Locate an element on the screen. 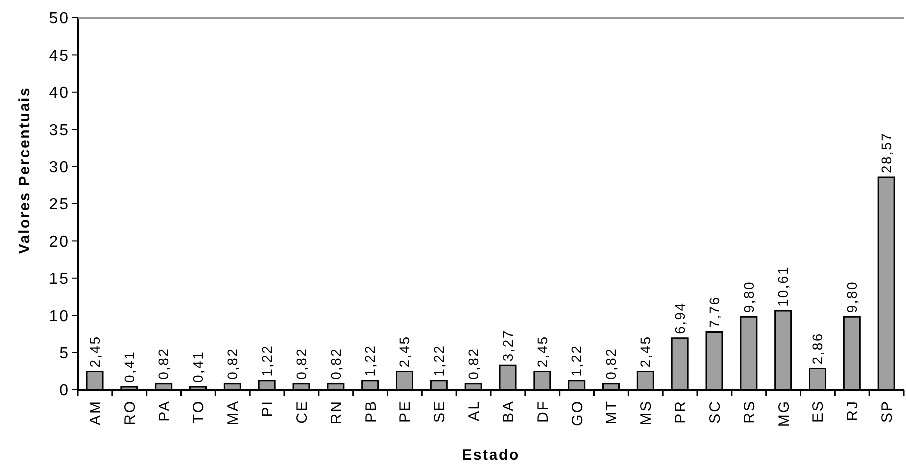  y-tick-label: 35 is located at coordinates (59, 131).